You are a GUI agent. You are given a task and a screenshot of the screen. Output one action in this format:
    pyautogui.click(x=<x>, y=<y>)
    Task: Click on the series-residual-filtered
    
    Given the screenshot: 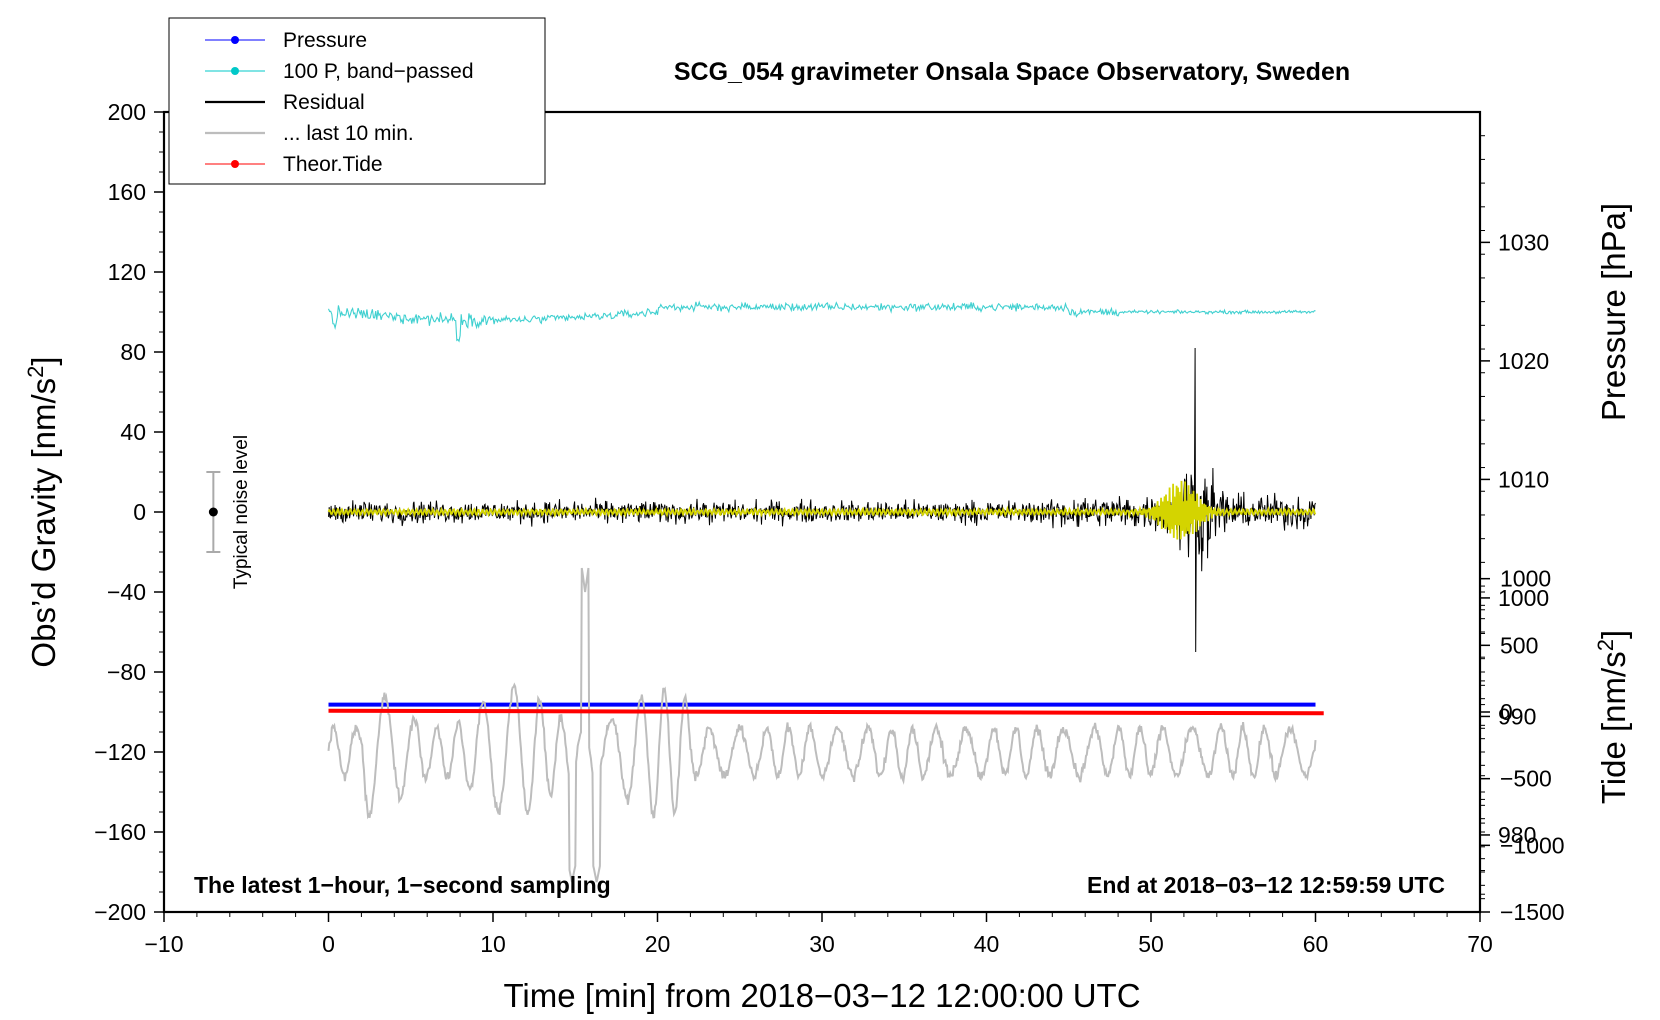 What is the action you would take?
    pyautogui.click(x=822, y=510)
    